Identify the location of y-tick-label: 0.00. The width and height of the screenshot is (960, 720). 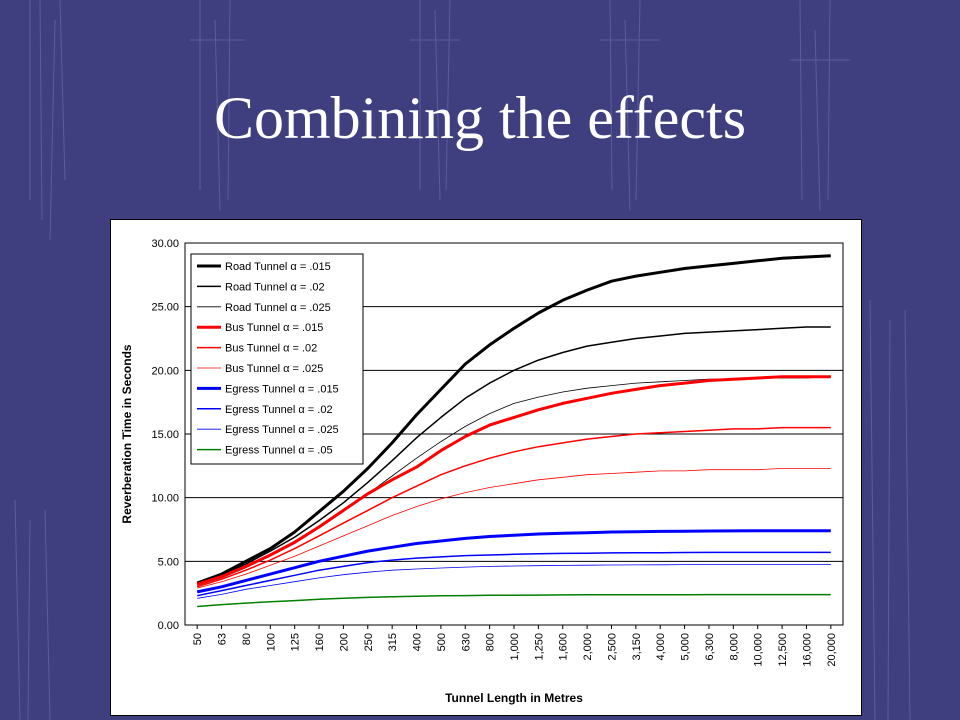
(168, 626).